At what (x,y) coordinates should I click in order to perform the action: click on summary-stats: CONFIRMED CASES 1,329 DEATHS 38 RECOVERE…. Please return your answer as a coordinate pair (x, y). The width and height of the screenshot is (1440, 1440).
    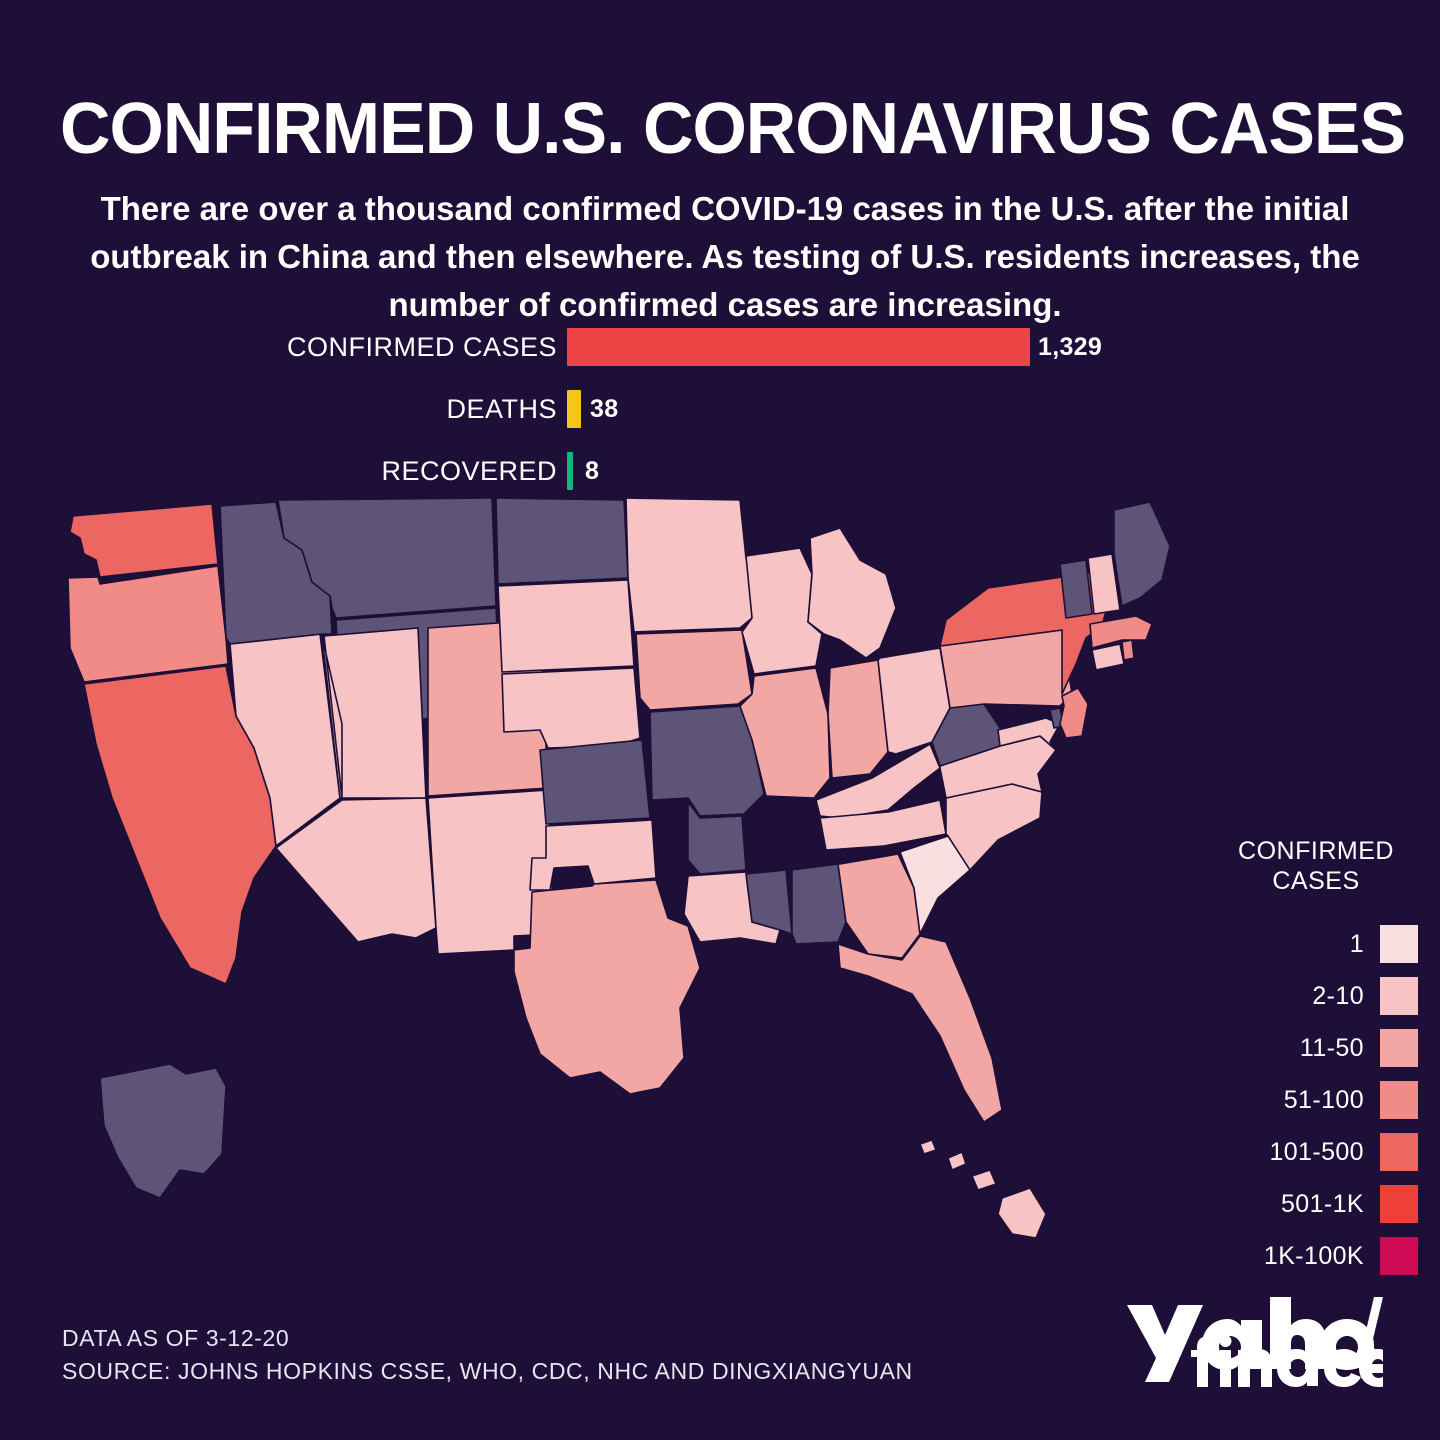
    Looking at the image, I should click on (720, 421).